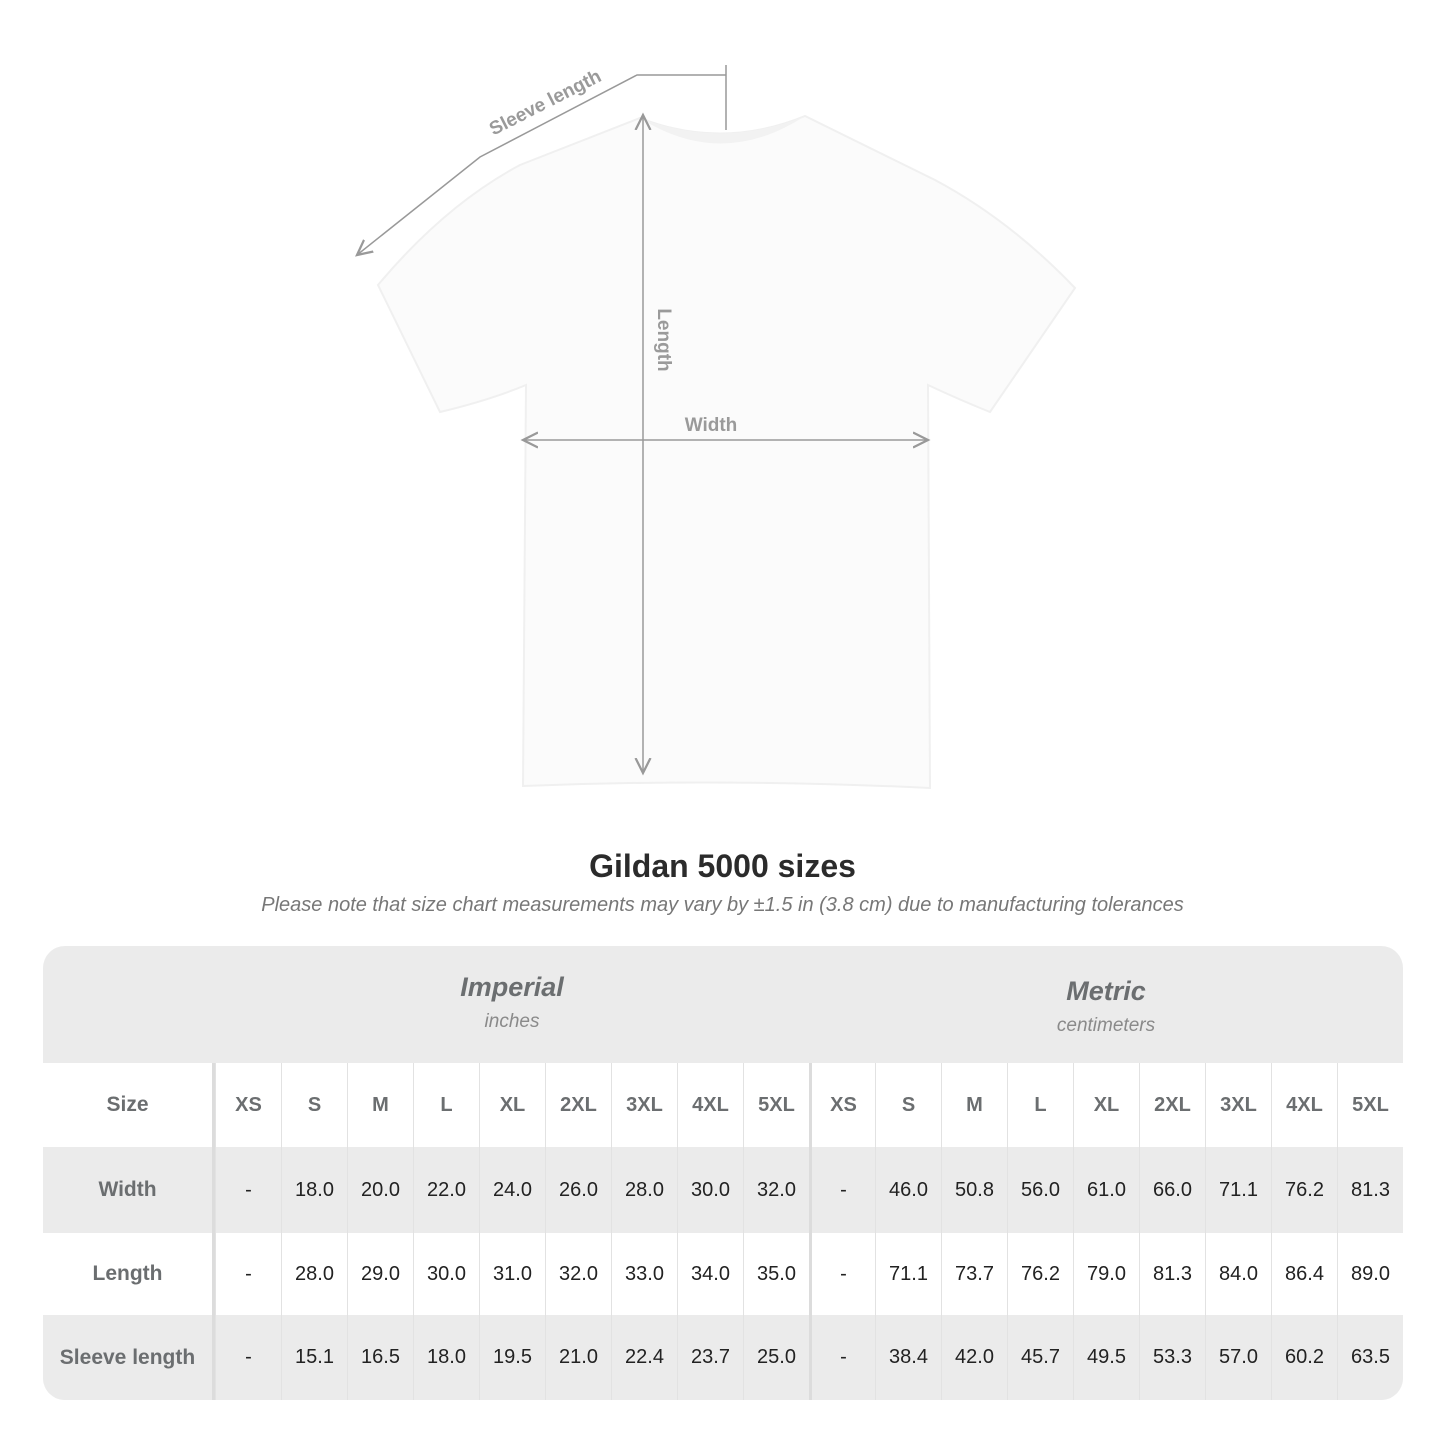 The width and height of the screenshot is (1445, 1445). I want to click on value-cell: 33.0, so click(644, 1274).